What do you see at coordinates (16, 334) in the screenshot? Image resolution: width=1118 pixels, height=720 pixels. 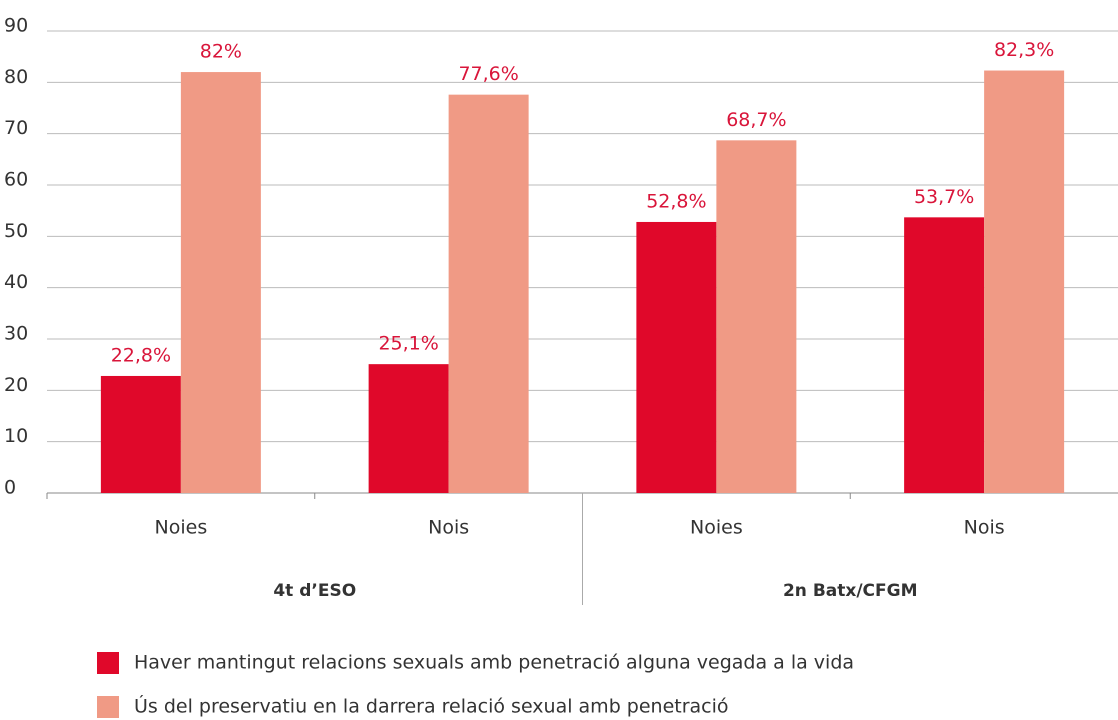 I see `y-tick-label: 30` at bounding box center [16, 334].